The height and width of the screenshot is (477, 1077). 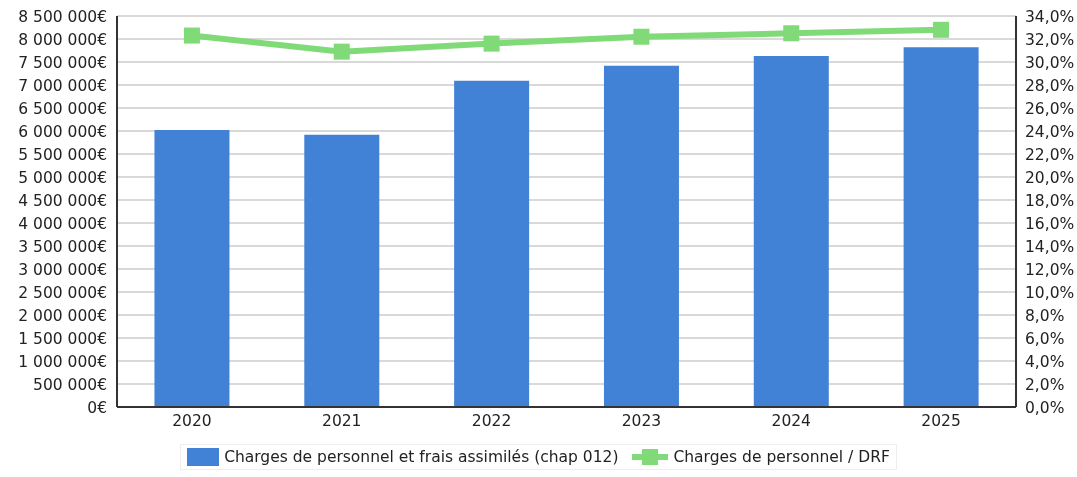 What do you see at coordinates (1050, 62) in the screenshot?
I see `y2-tick-label: 30,0%` at bounding box center [1050, 62].